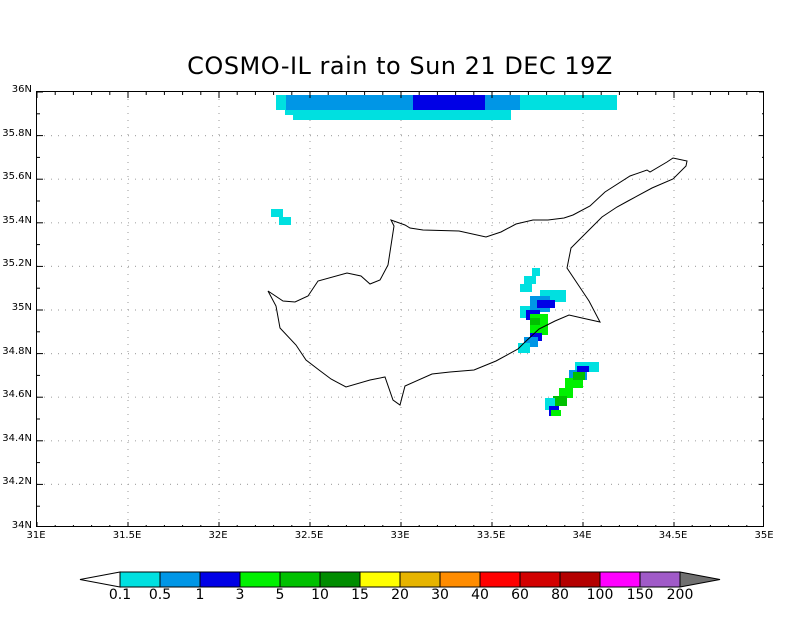 The width and height of the screenshot is (800, 618). Describe the element at coordinates (17, 482) in the screenshot. I see `y-axis-tick-label: 34.2N` at that location.